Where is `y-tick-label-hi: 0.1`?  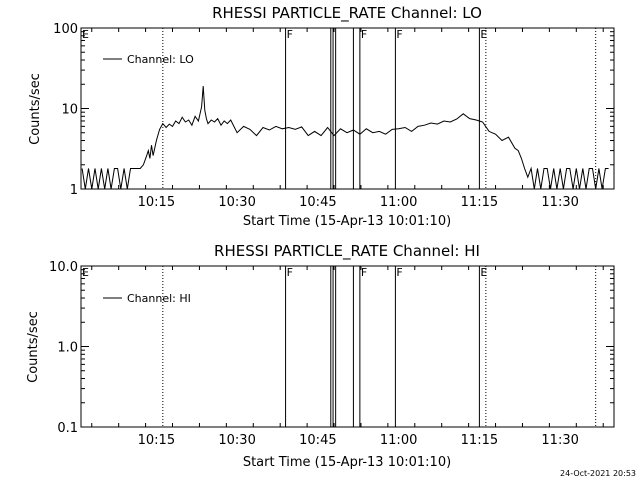 y-tick-label-hi: 0.1 is located at coordinates (67, 428).